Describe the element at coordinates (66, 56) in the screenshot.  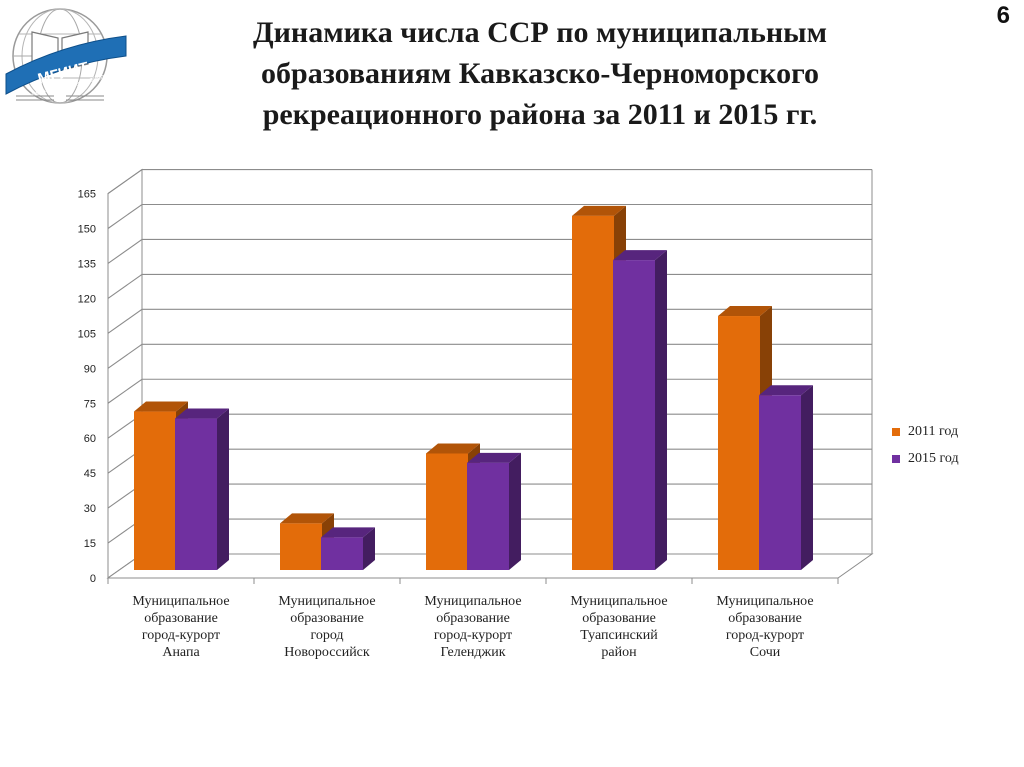
I see `mgiit-logo: МГИИТ имени Ю.А. Сенкевича` at that location.